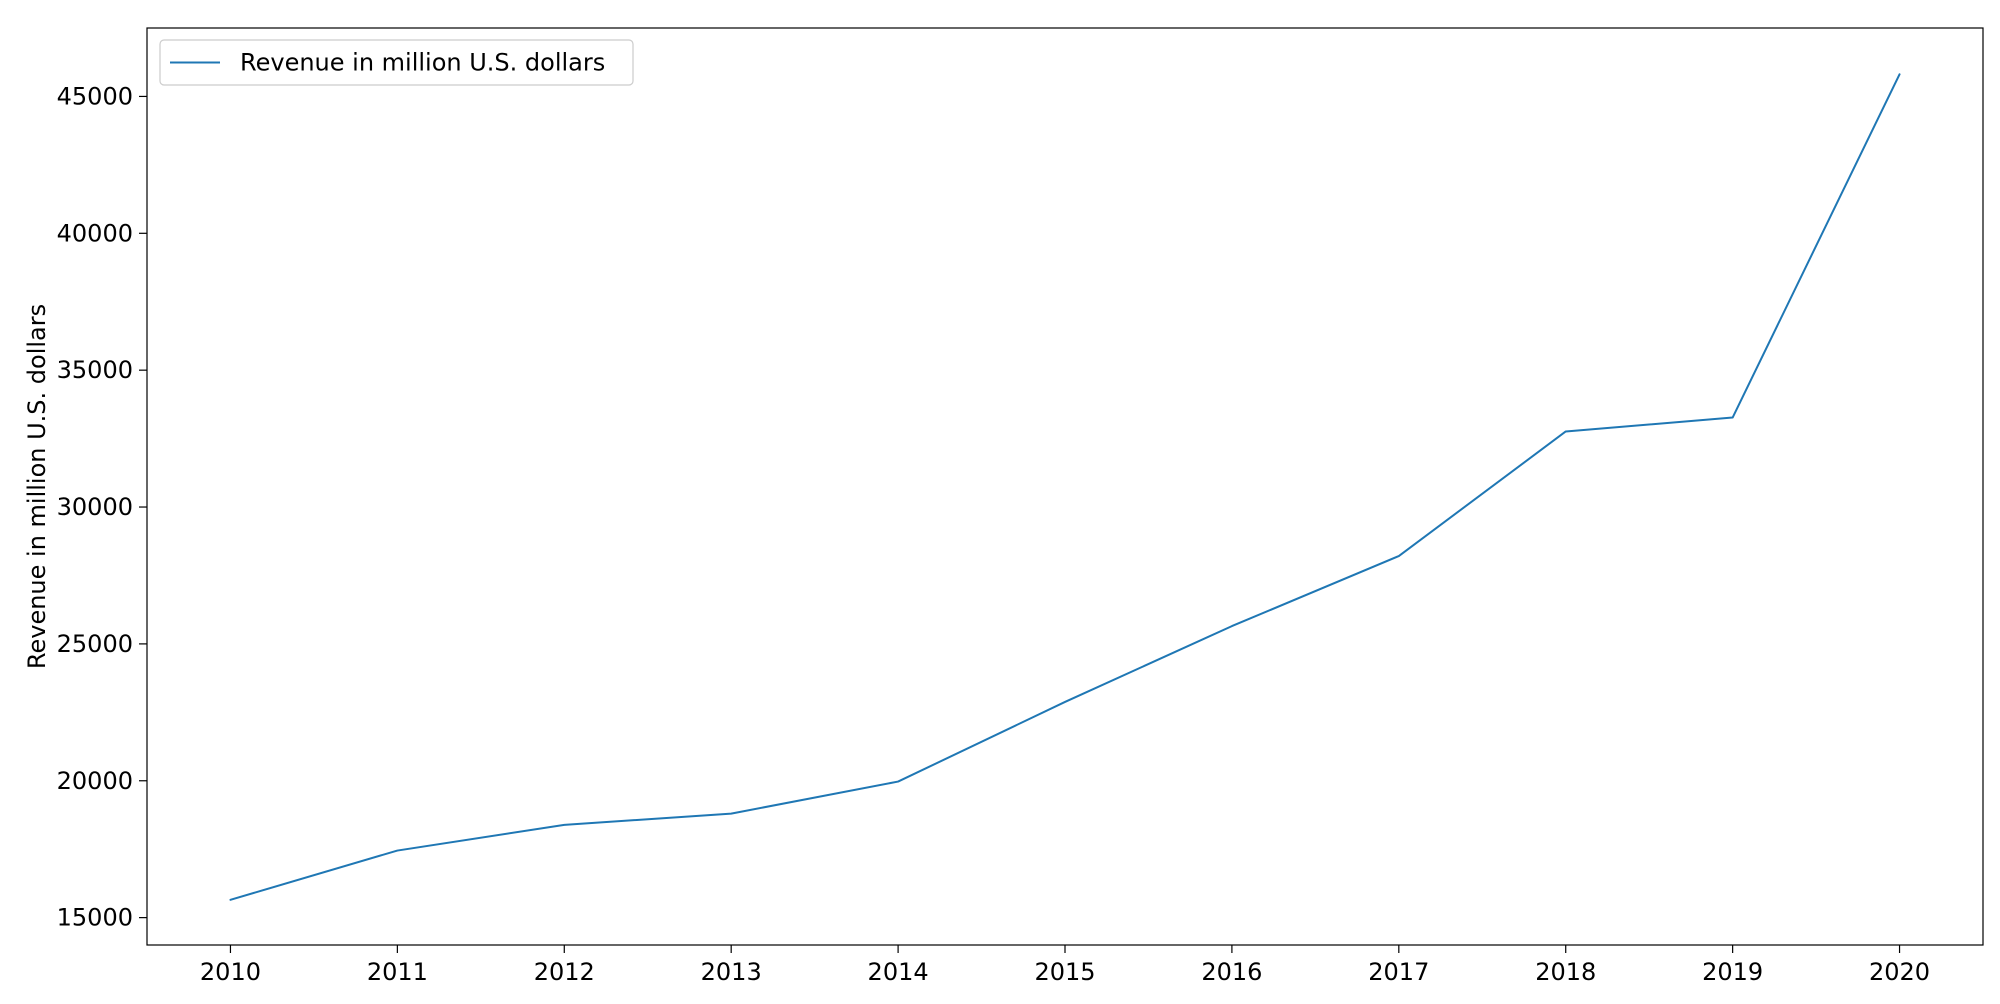  Describe the element at coordinates (95, 233) in the screenshot. I see `y-tick-label: 40000` at that location.